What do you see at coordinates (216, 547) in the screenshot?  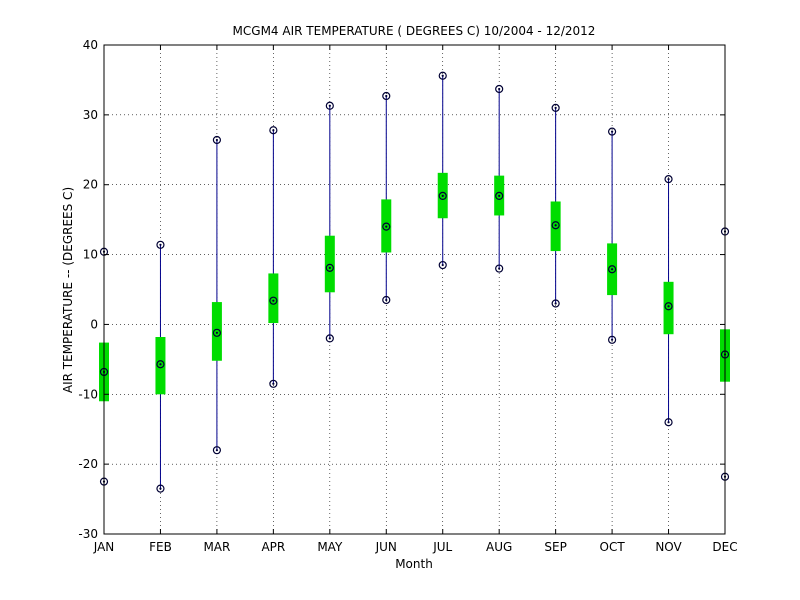 I see `x-tick-label: MAR` at bounding box center [216, 547].